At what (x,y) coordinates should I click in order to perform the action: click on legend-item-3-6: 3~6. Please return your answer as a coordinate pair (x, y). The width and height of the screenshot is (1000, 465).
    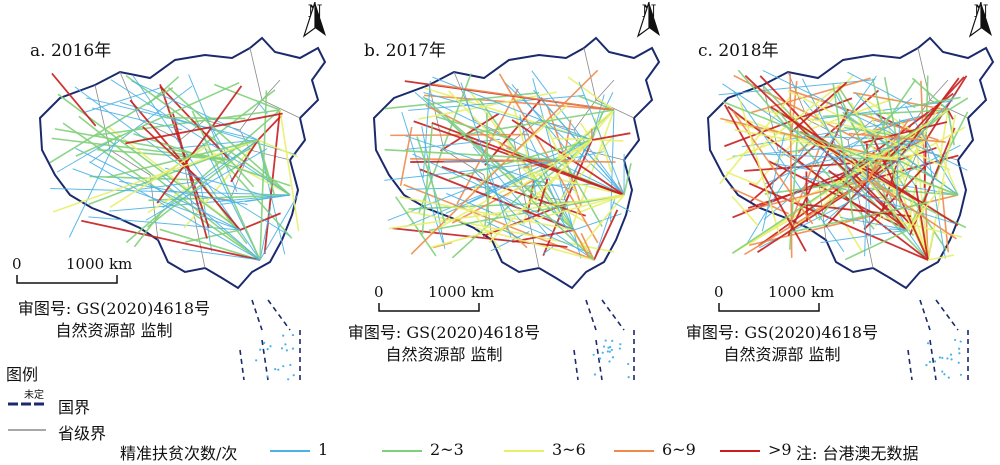
    Looking at the image, I should click on (545, 449).